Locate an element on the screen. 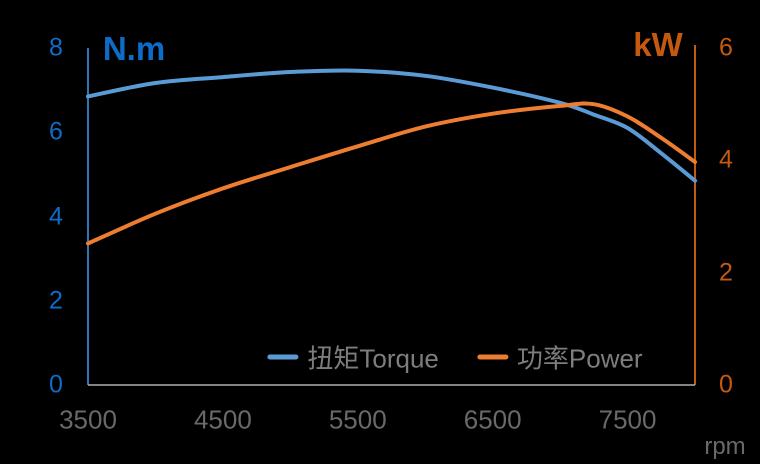 This screenshot has height=464, width=760. y-right-tick-4: 4 is located at coordinates (726, 159).